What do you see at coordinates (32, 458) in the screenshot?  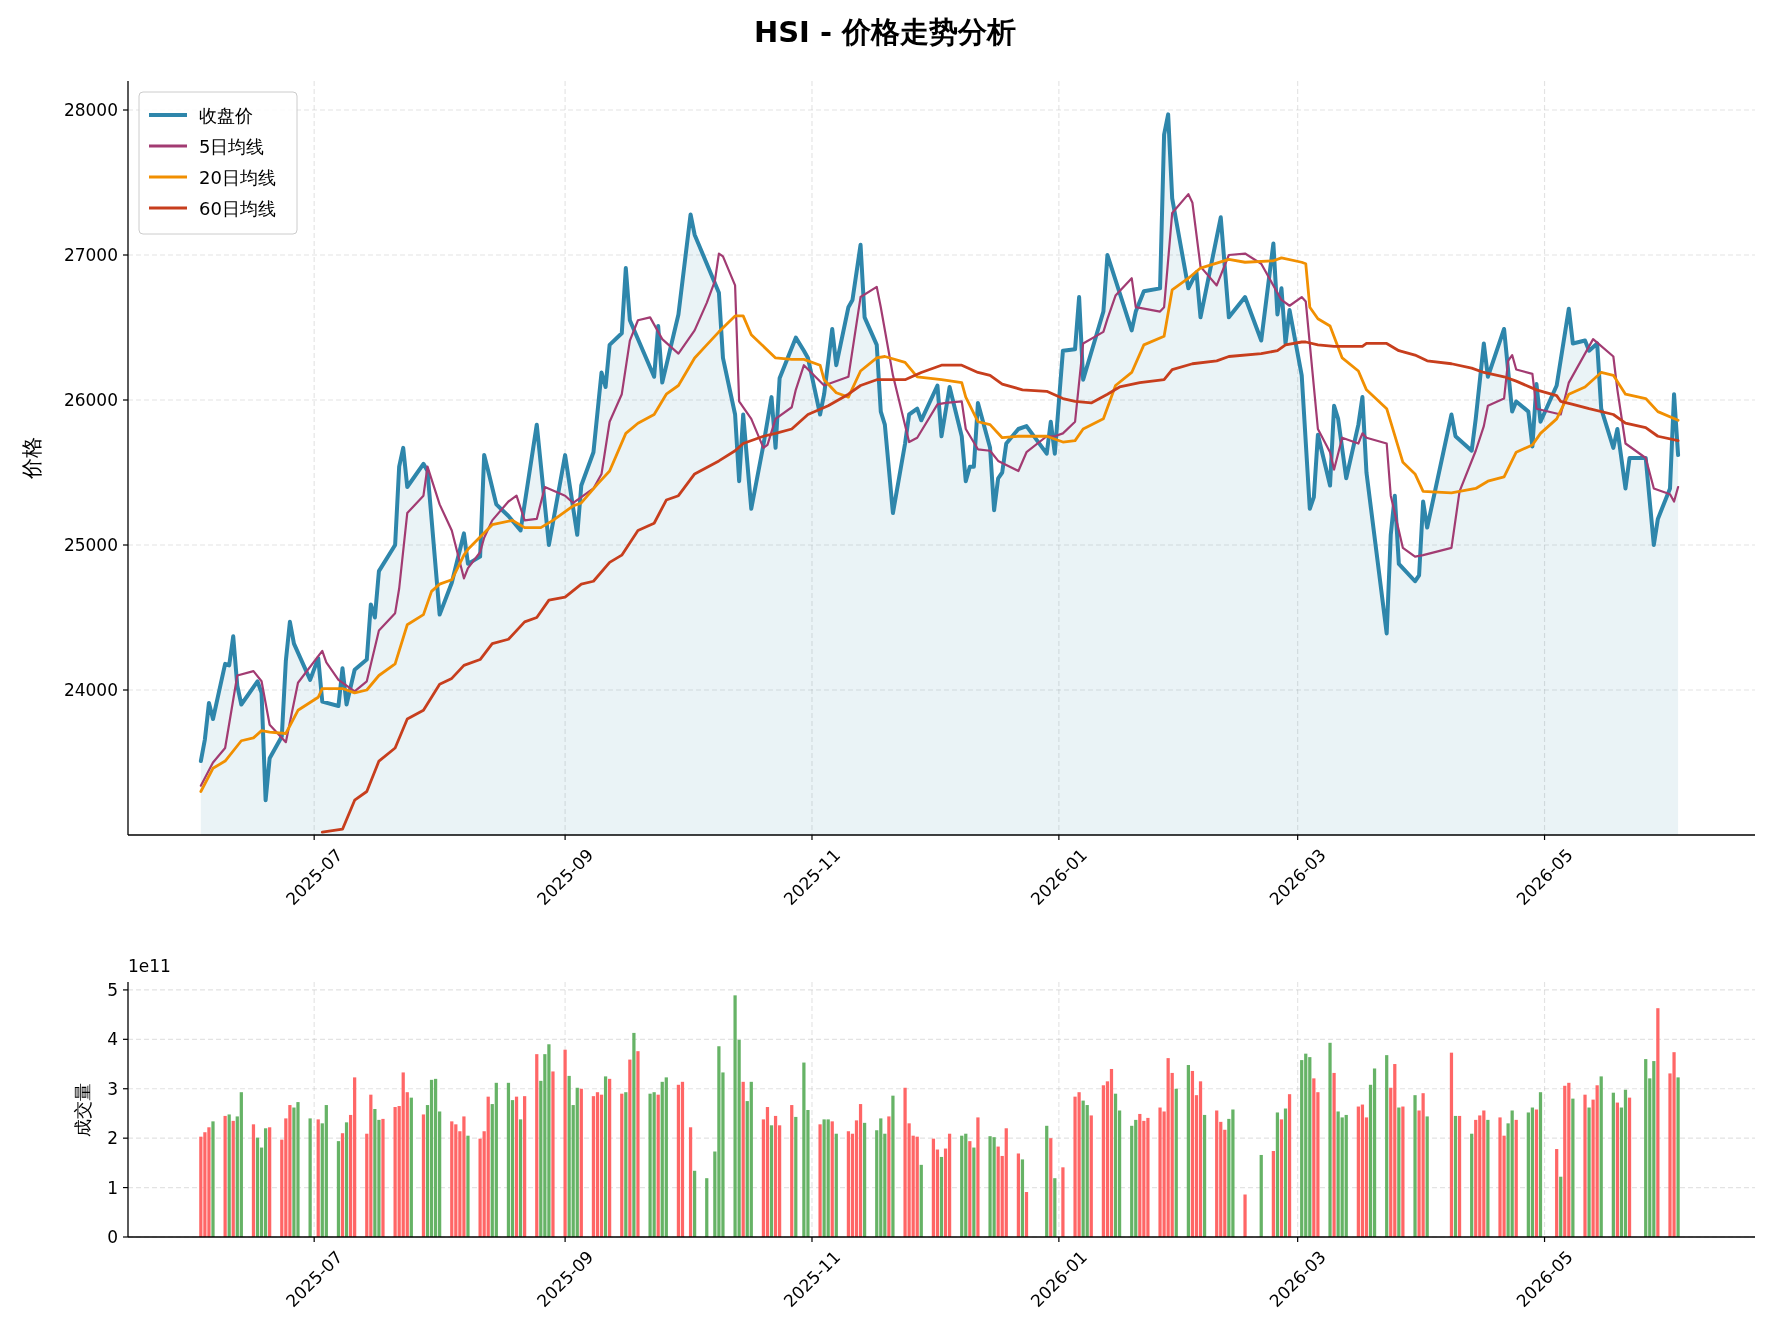 I see `y-axis-title: 价格` at bounding box center [32, 458].